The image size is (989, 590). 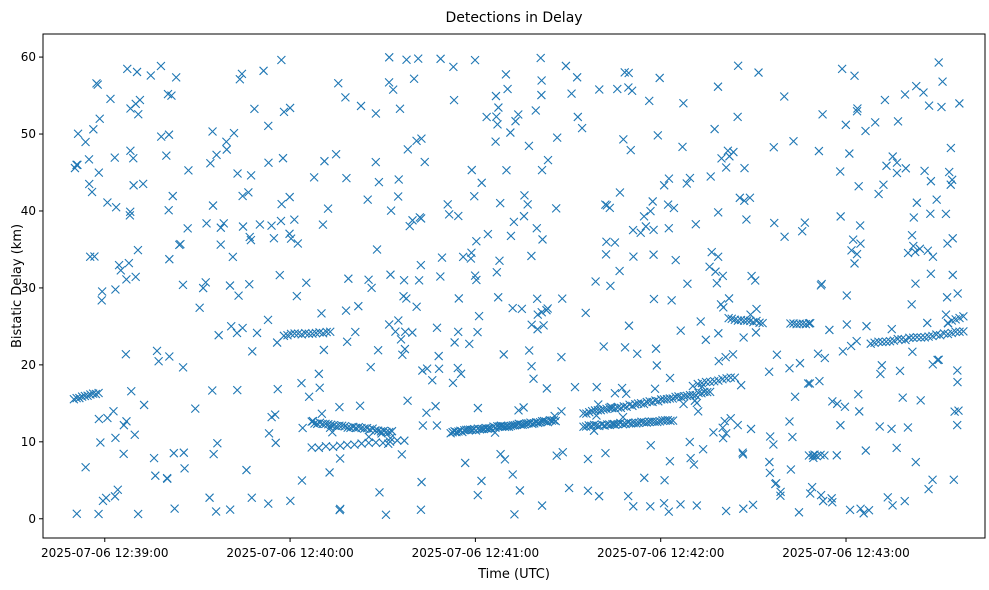 What do you see at coordinates (475, 553) in the screenshot?
I see `x-tick-label: 2025-07-06 12:41:00` at bounding box center [475, 553].